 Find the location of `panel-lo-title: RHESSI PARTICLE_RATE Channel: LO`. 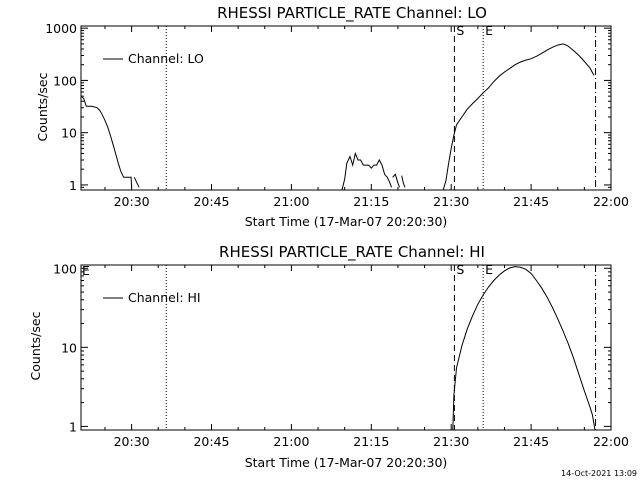

panel-lo-title: RHESSI PARTICLE_RATE Channel: LO is located at coordinates (352, 13).